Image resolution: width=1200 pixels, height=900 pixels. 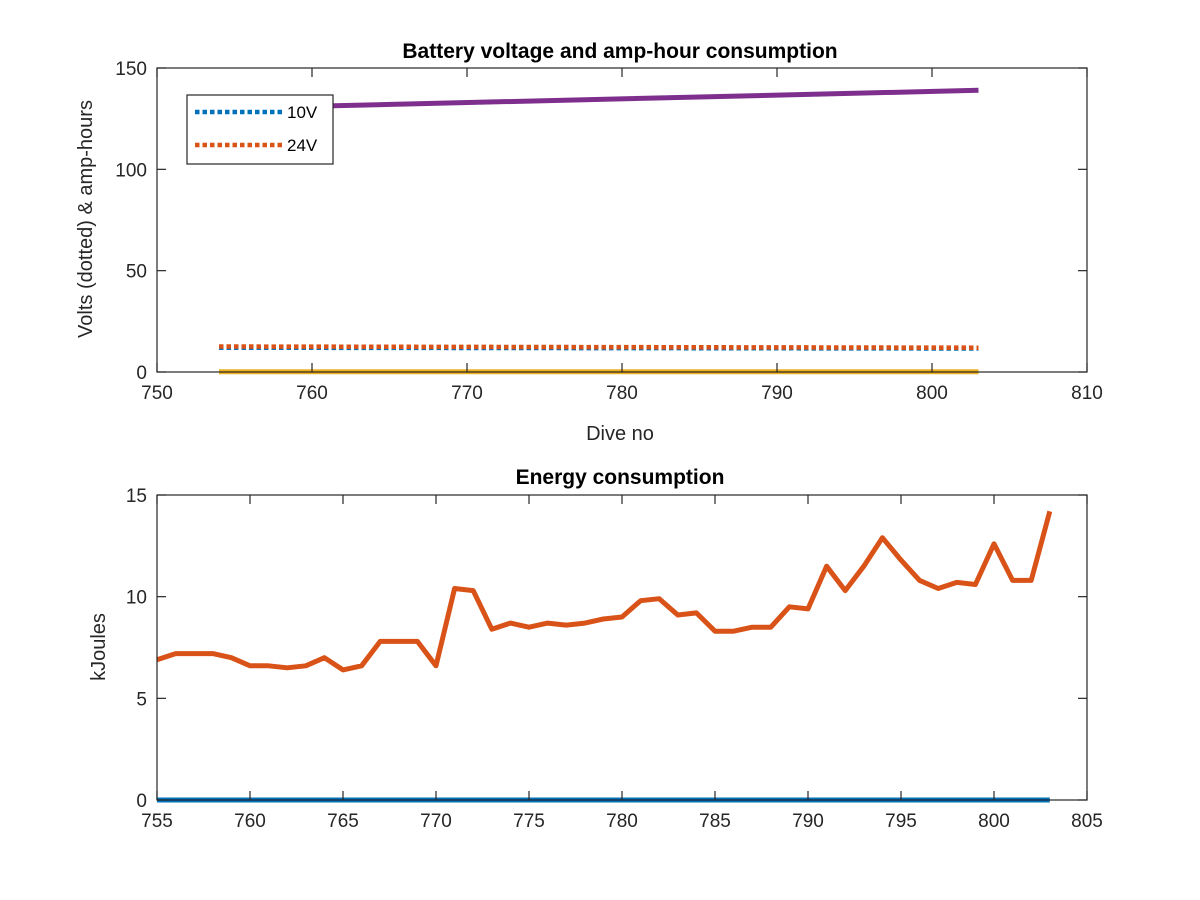 I want to click on y-tick-label-5: 5, so click(x=141, y=699).